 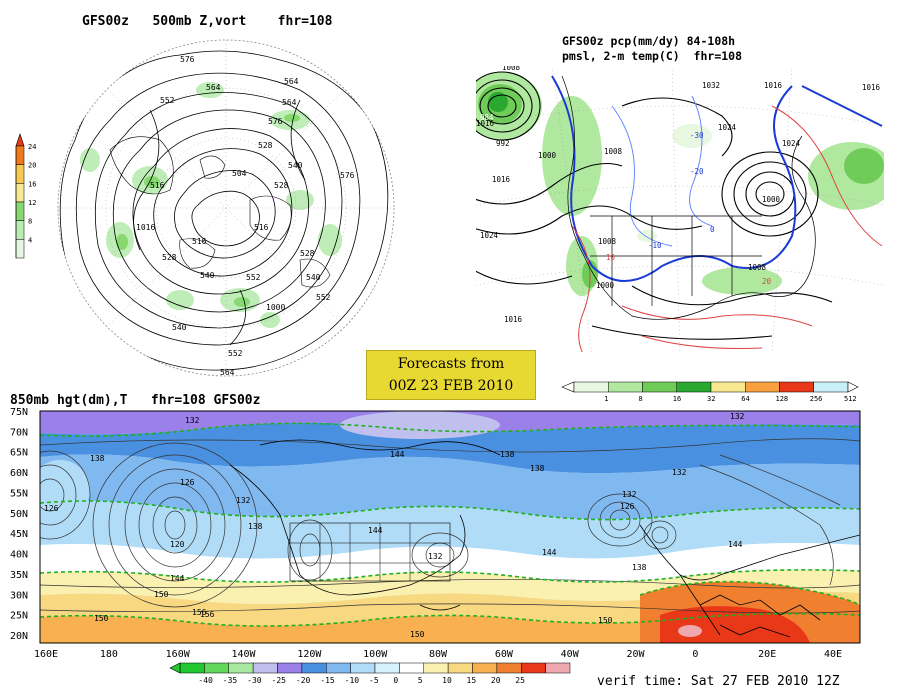 What do you see at coordinates (135, 400) in the screenshot?
I see `bottom-title: 850mb hgt(dm),T fhr=108 GFS00z` at bounding box center [135, 400].